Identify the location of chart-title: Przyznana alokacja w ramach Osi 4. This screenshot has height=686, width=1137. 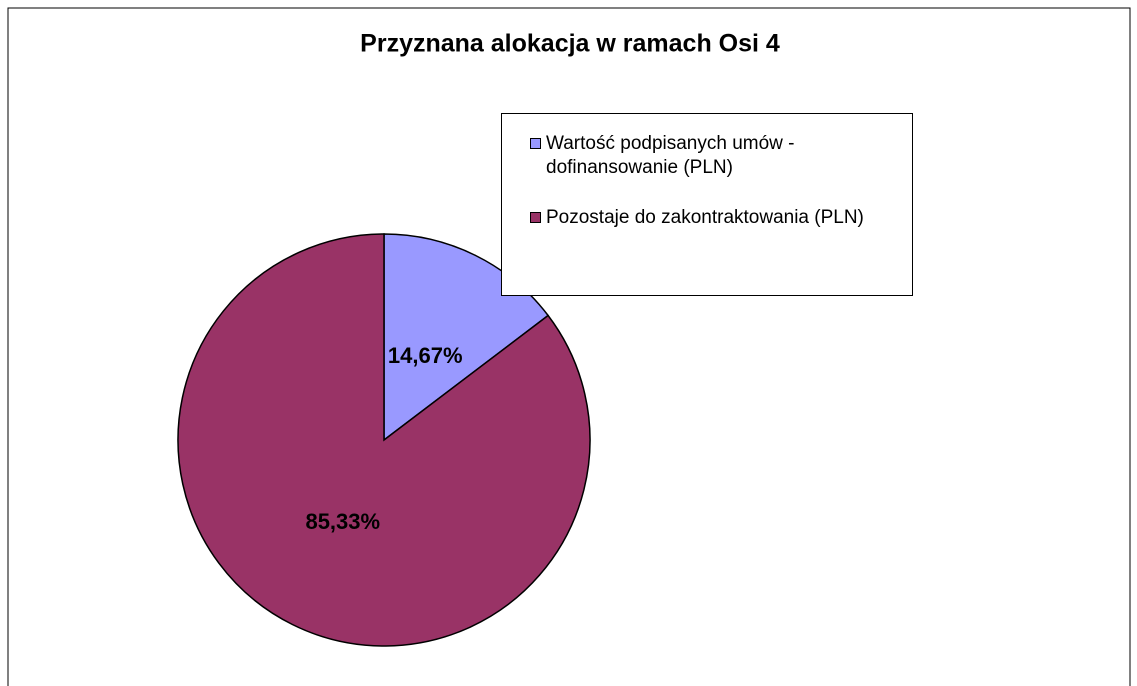
(570, 44).